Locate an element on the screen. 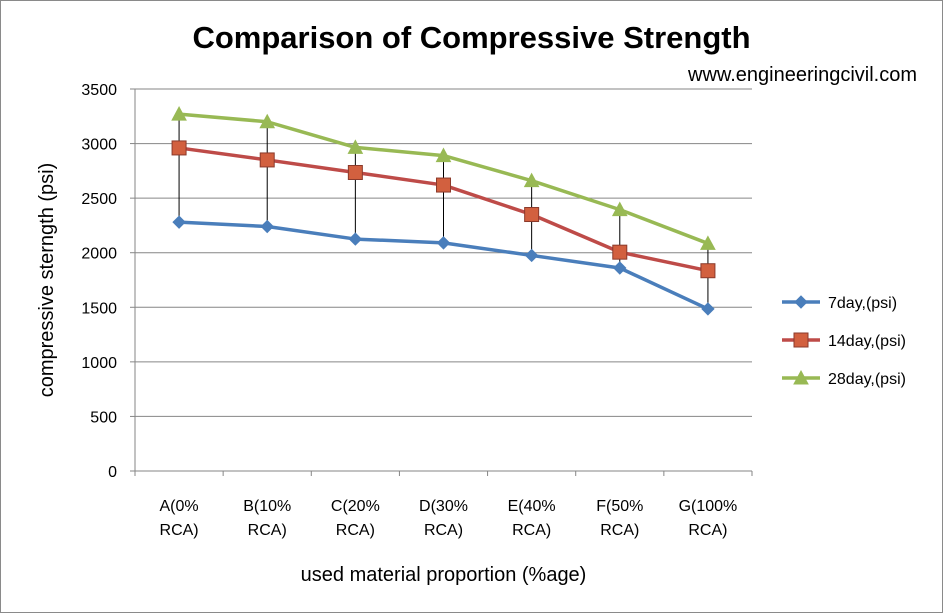 Image resolution: width=943 pixels, height=613 pixels. x-tick-label: B(10% is located at coordinates (267, 506).